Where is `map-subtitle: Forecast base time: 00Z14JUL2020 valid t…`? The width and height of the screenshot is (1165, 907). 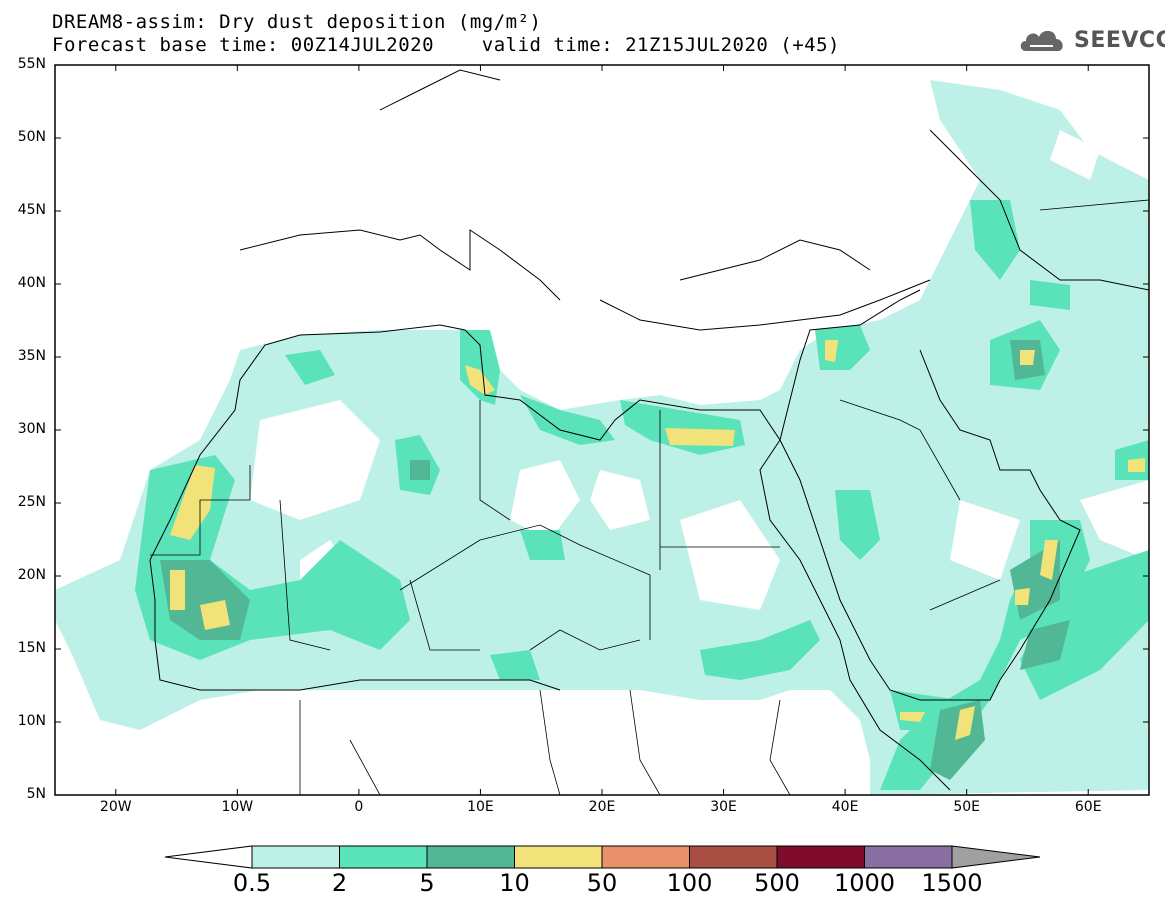
map-subtitle: Forecast base time: 00Z14JUL2020 valid t… is located at coordinates (446, 45).